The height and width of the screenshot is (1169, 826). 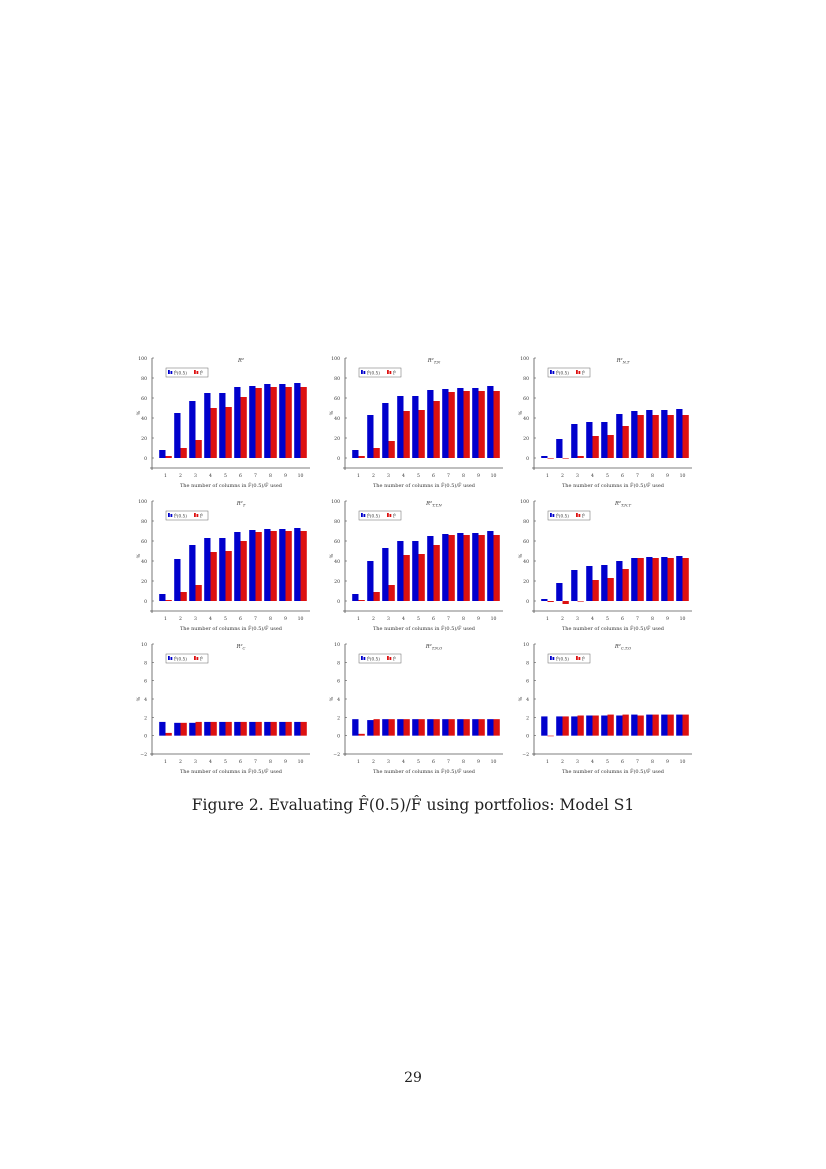 What do you see at coordinates (434, 361) in the screenshot?
I see `svg-text: R²T,N` at bounding box center [434, 361].